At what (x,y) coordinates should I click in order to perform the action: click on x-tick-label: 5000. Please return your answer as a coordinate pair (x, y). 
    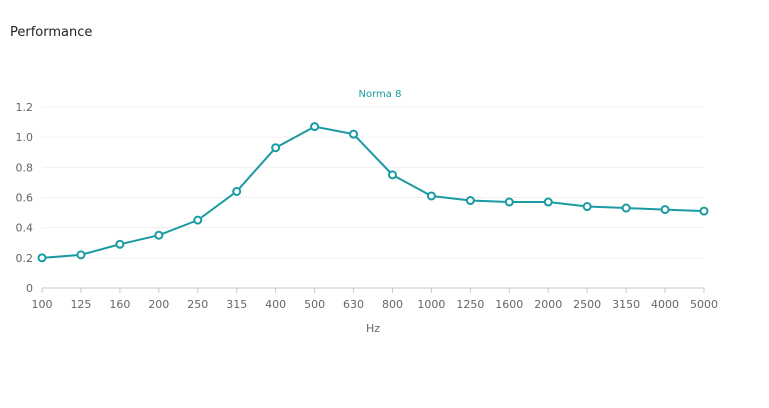
    Looking at the image, I should click on (704, 304).